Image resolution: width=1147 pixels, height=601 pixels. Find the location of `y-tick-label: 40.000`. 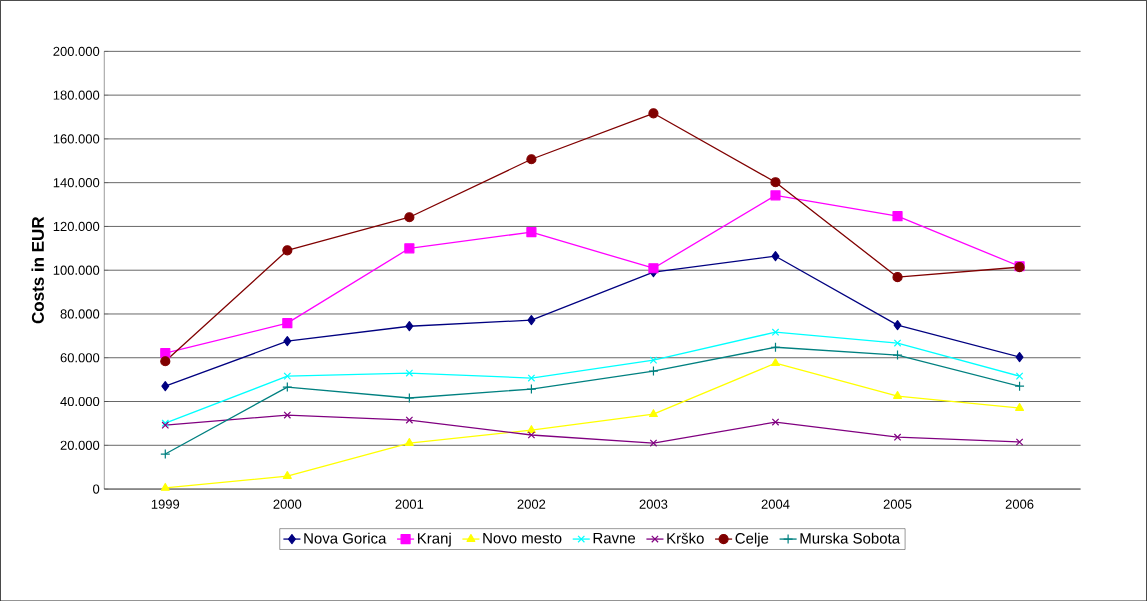

y-tick-label: 40.000 is located at coordinates (80, 401).